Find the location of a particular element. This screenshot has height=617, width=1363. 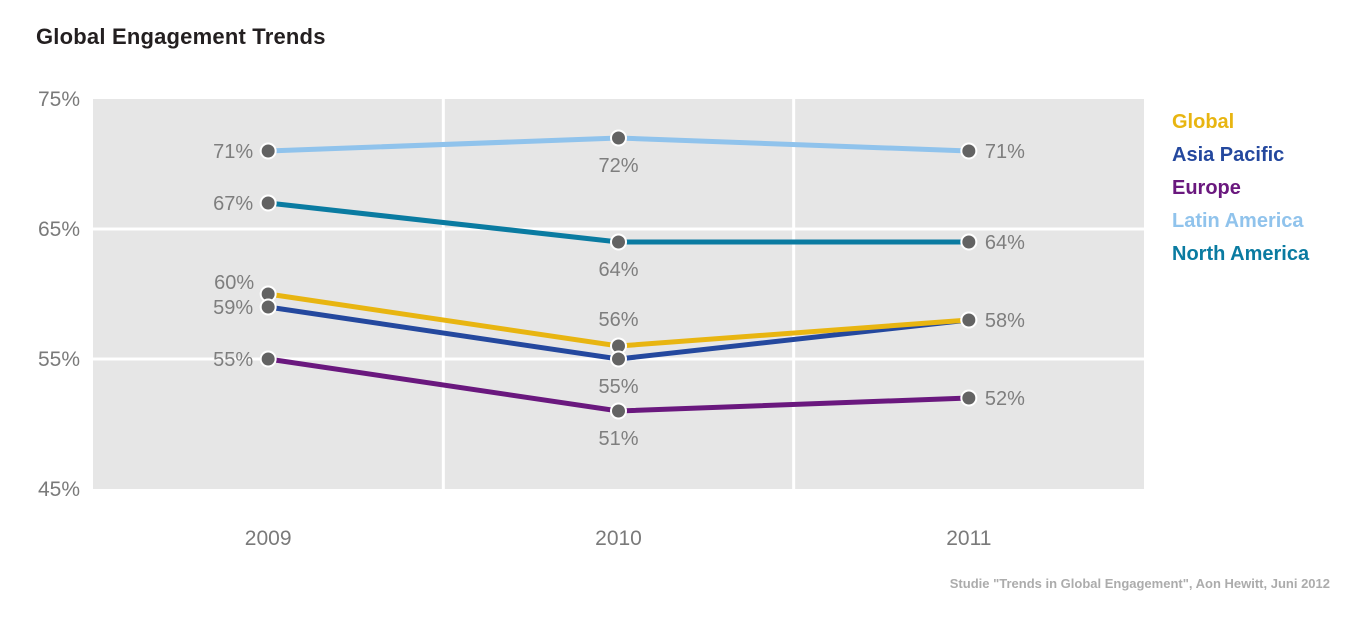

x-axis-tick-label: 2010 is located at coordinates (618, 538).